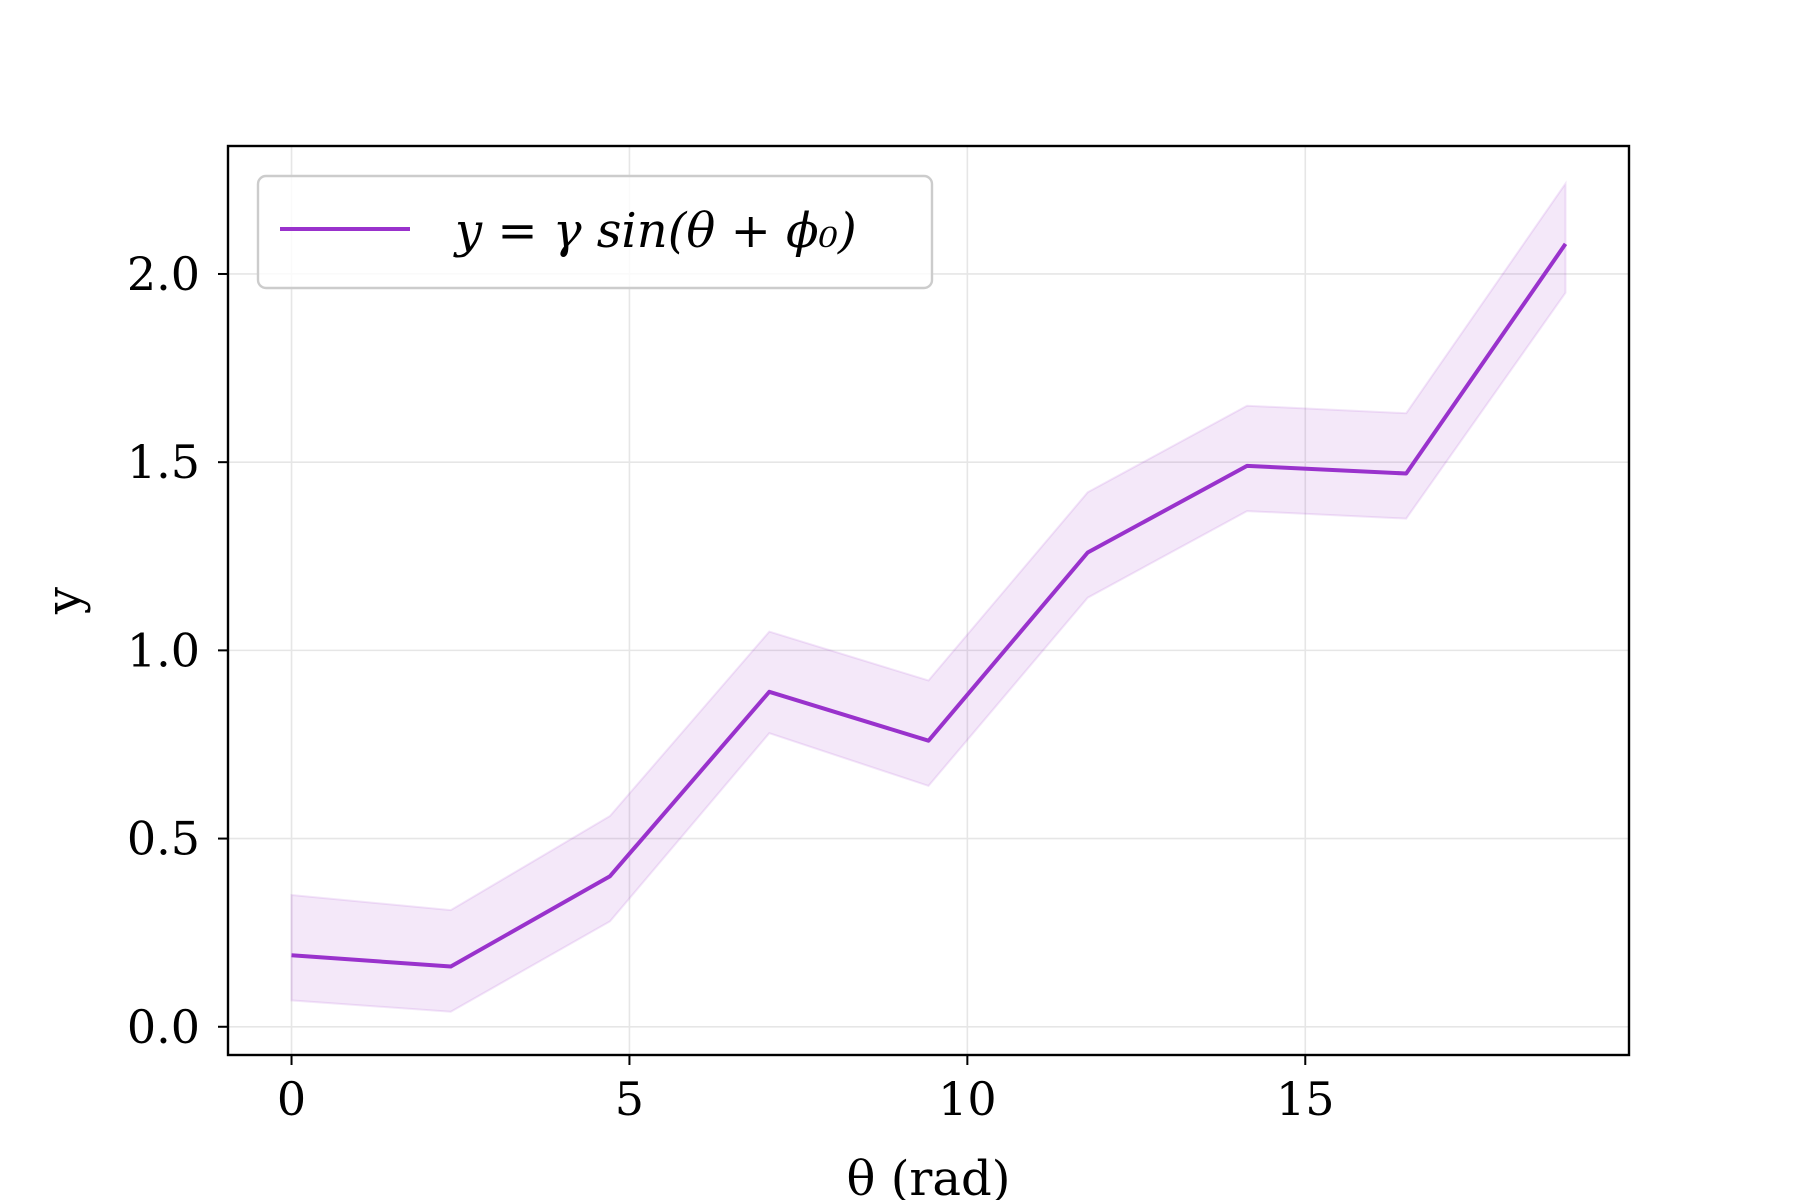 This screenshot has height=1200, width=1800. What do you see at coordinates (64, 601) in the screenshot?
I see `y-axis-label: y` at bounding box center [64, 601].